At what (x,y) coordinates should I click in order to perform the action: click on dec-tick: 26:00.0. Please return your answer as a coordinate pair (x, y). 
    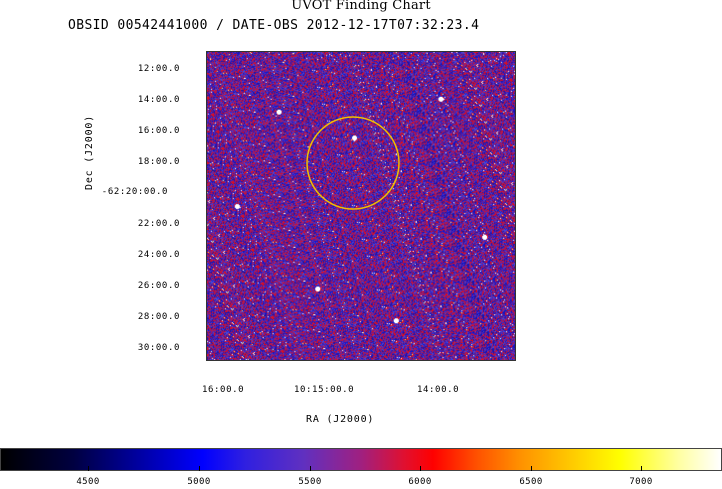
    Looking at the image, I should click on (158, 286).